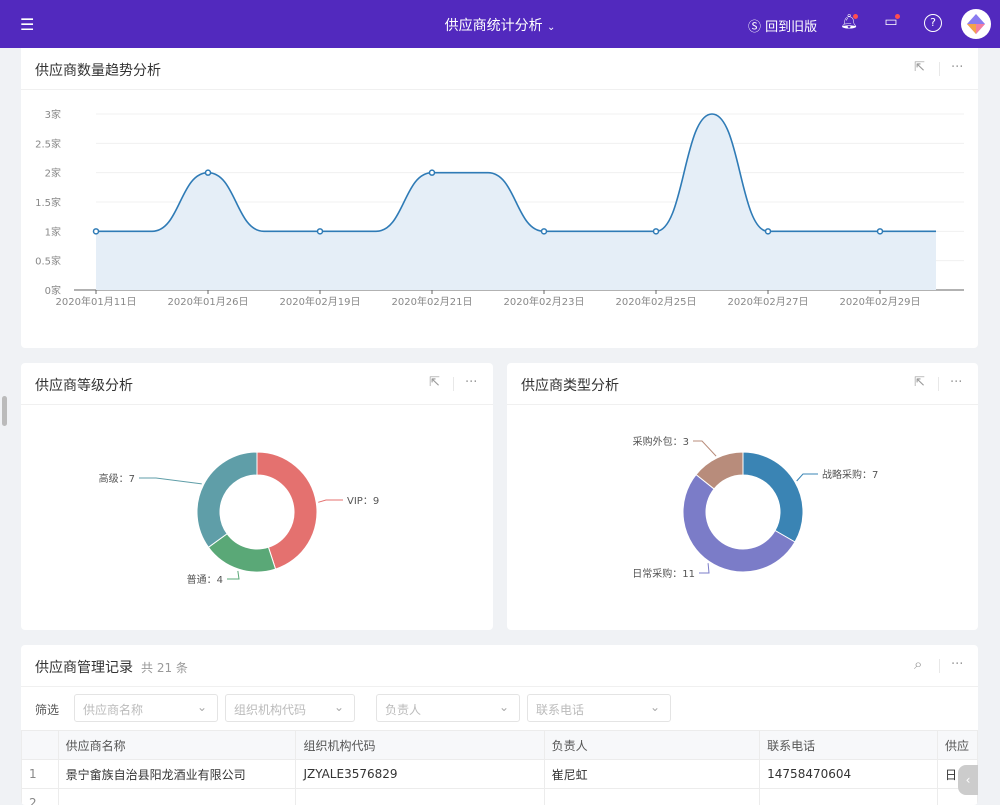  Describe the element at coordinates (661, 441) in the screenshot. I see `slice-label: 采购外包：3` at that location.